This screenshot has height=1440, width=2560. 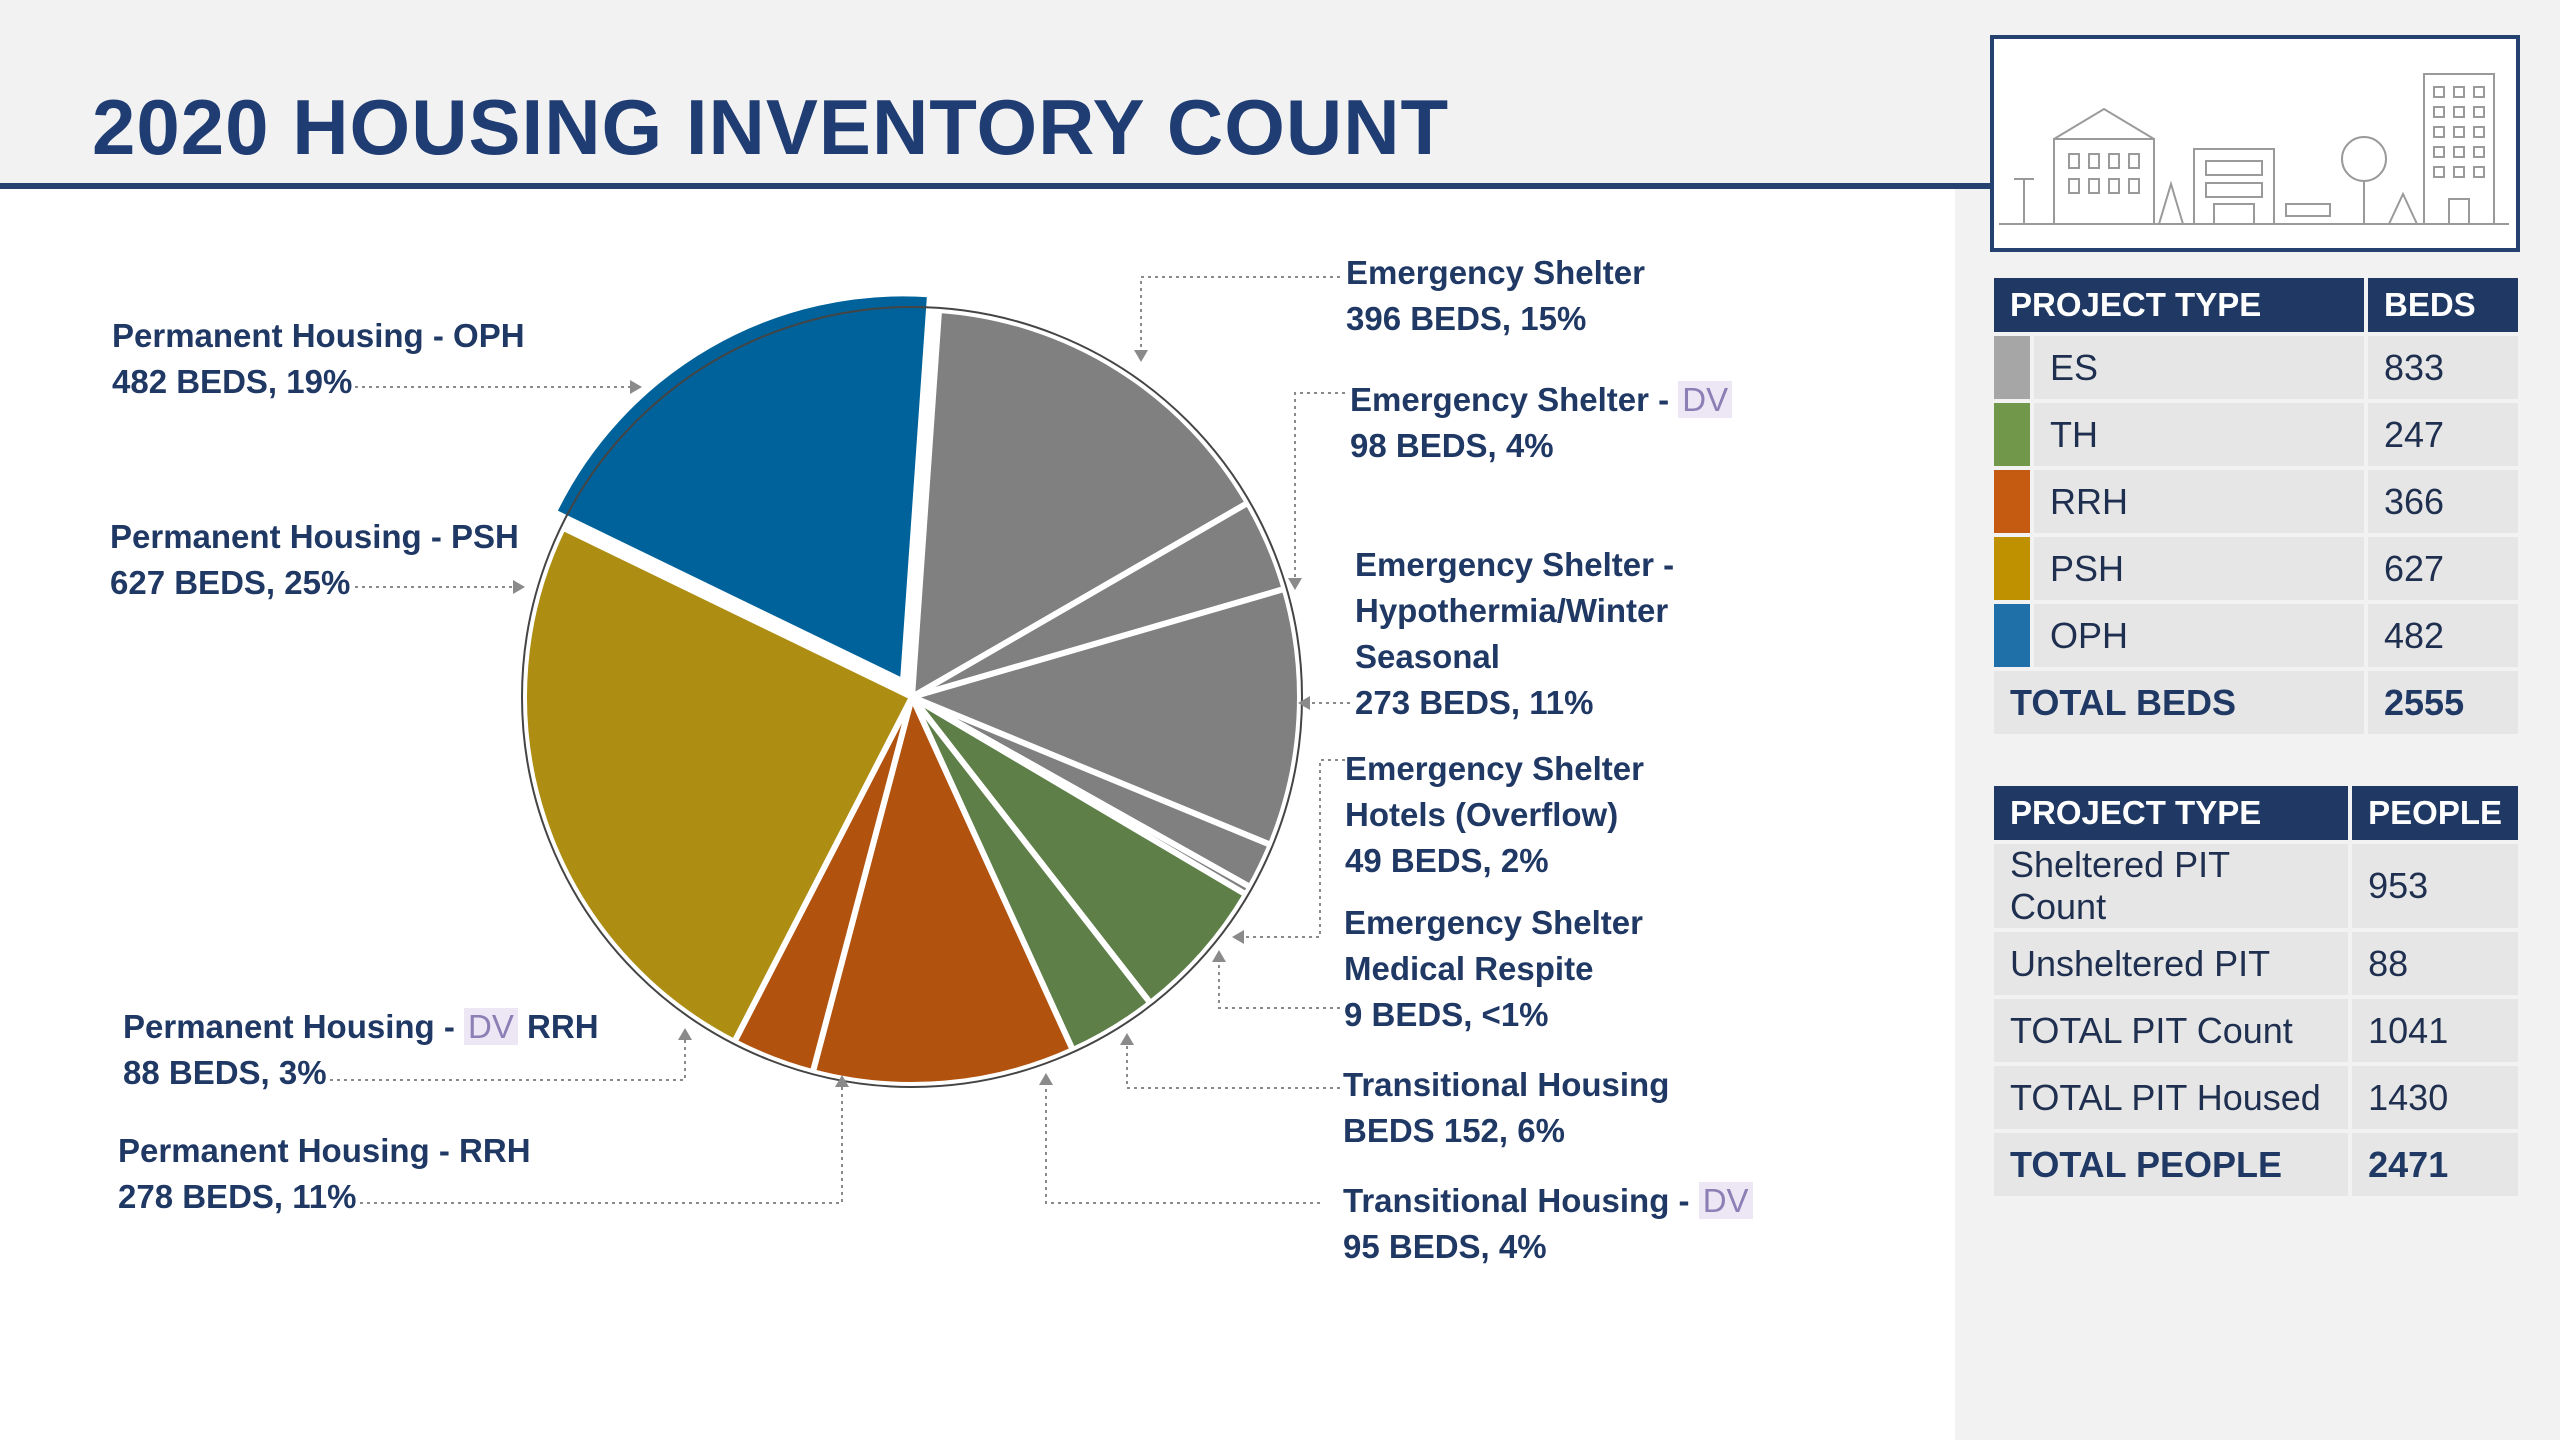 What do you see at coordinates (1046, 1079) in the screenshot?
I see `arrow-thdv` at bounding box center [1046, 1079].